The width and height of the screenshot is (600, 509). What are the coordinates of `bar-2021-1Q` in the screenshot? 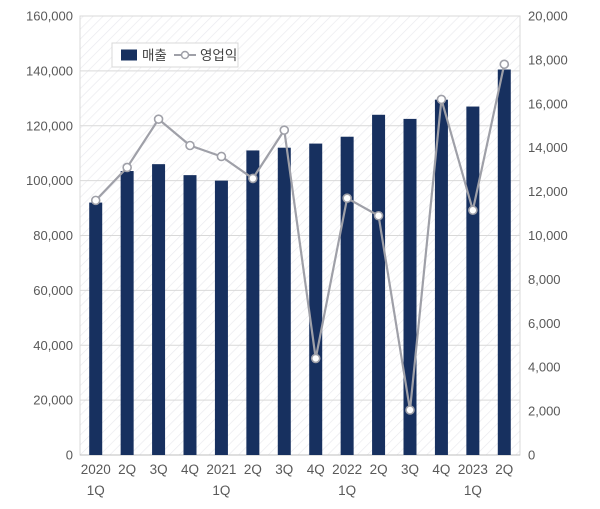 It's located at (221, 317).